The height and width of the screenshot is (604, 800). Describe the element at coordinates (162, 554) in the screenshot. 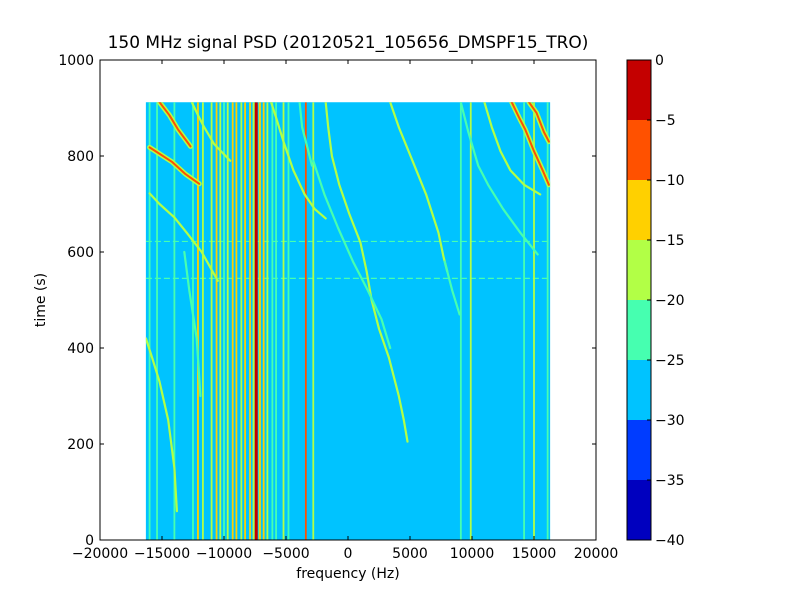

I see `x-tick-label: −15000` at that location.